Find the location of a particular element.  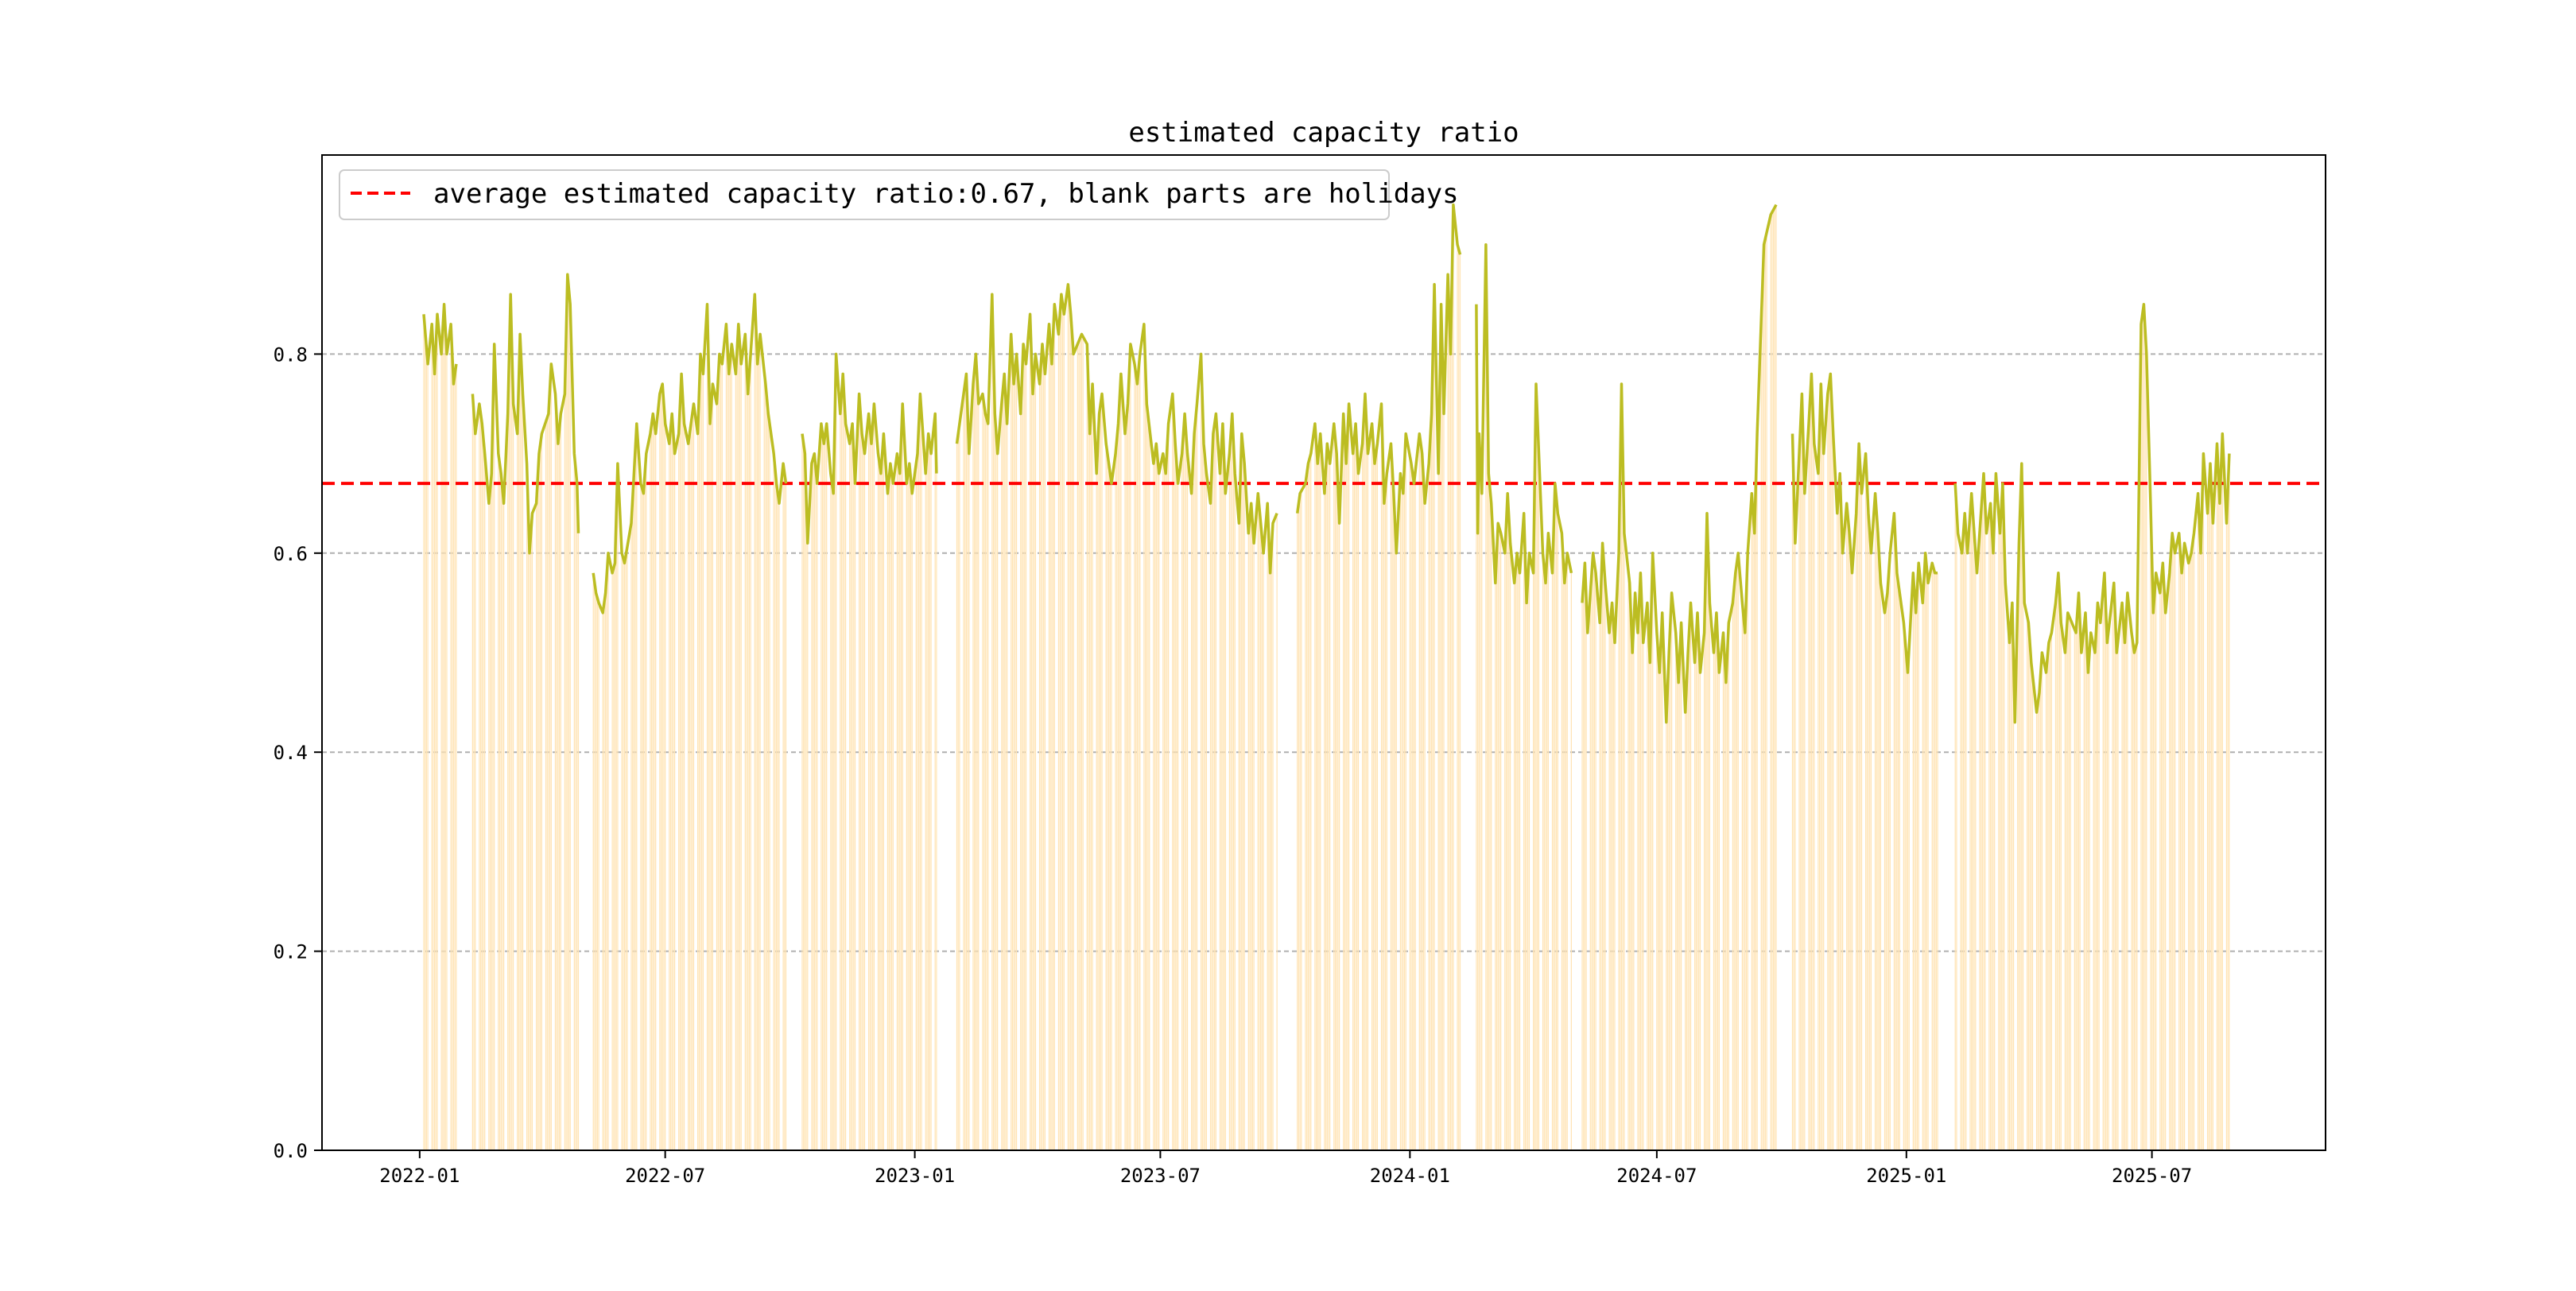

series-line is located at coordinates (1679, 464).